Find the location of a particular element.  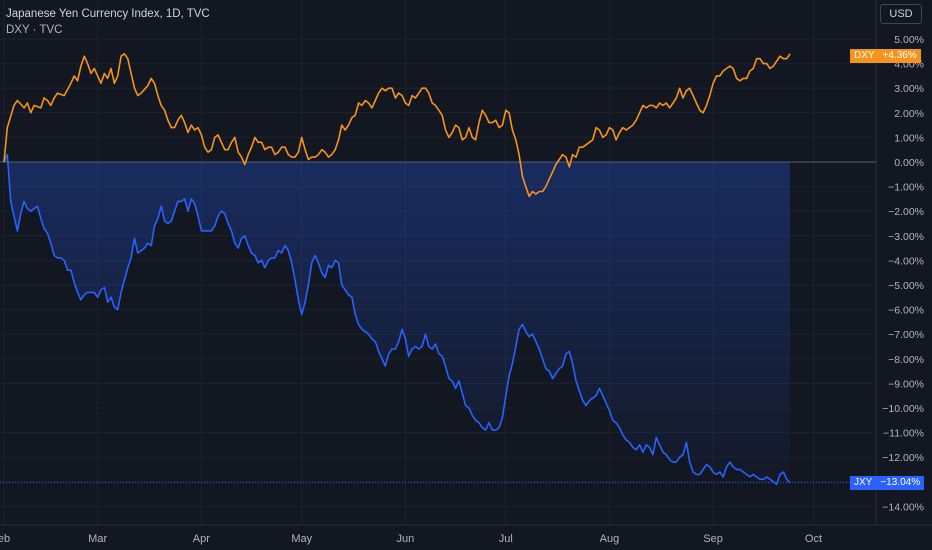

x-tick-label: Apr is located at coordinates (201, 539).